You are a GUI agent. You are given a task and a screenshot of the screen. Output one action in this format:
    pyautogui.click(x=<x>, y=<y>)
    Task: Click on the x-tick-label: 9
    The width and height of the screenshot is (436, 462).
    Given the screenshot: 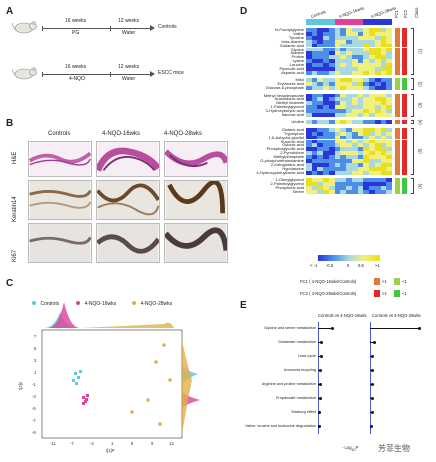 What is the action you would take?
    pyautogui.click(x=152, y=443)
    